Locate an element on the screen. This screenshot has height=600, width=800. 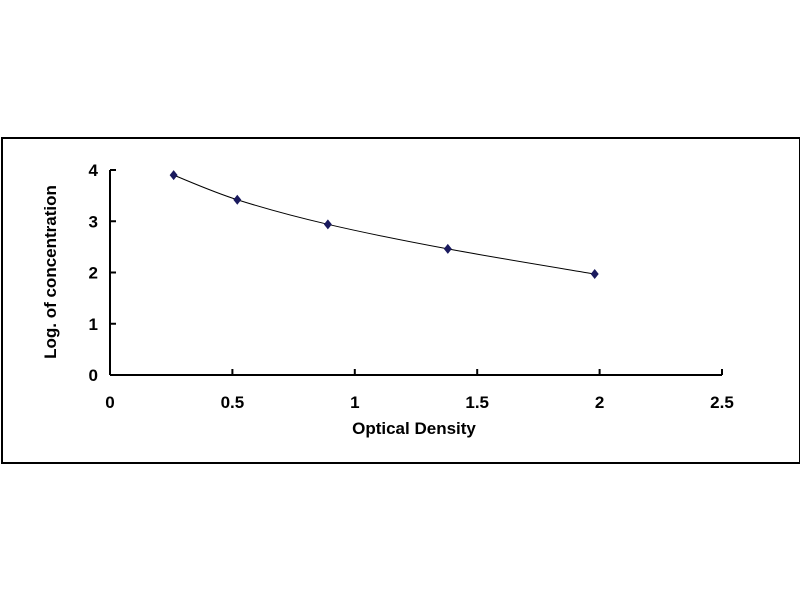
x-tick-label: 2.5 is located at coordinates (722, 402).